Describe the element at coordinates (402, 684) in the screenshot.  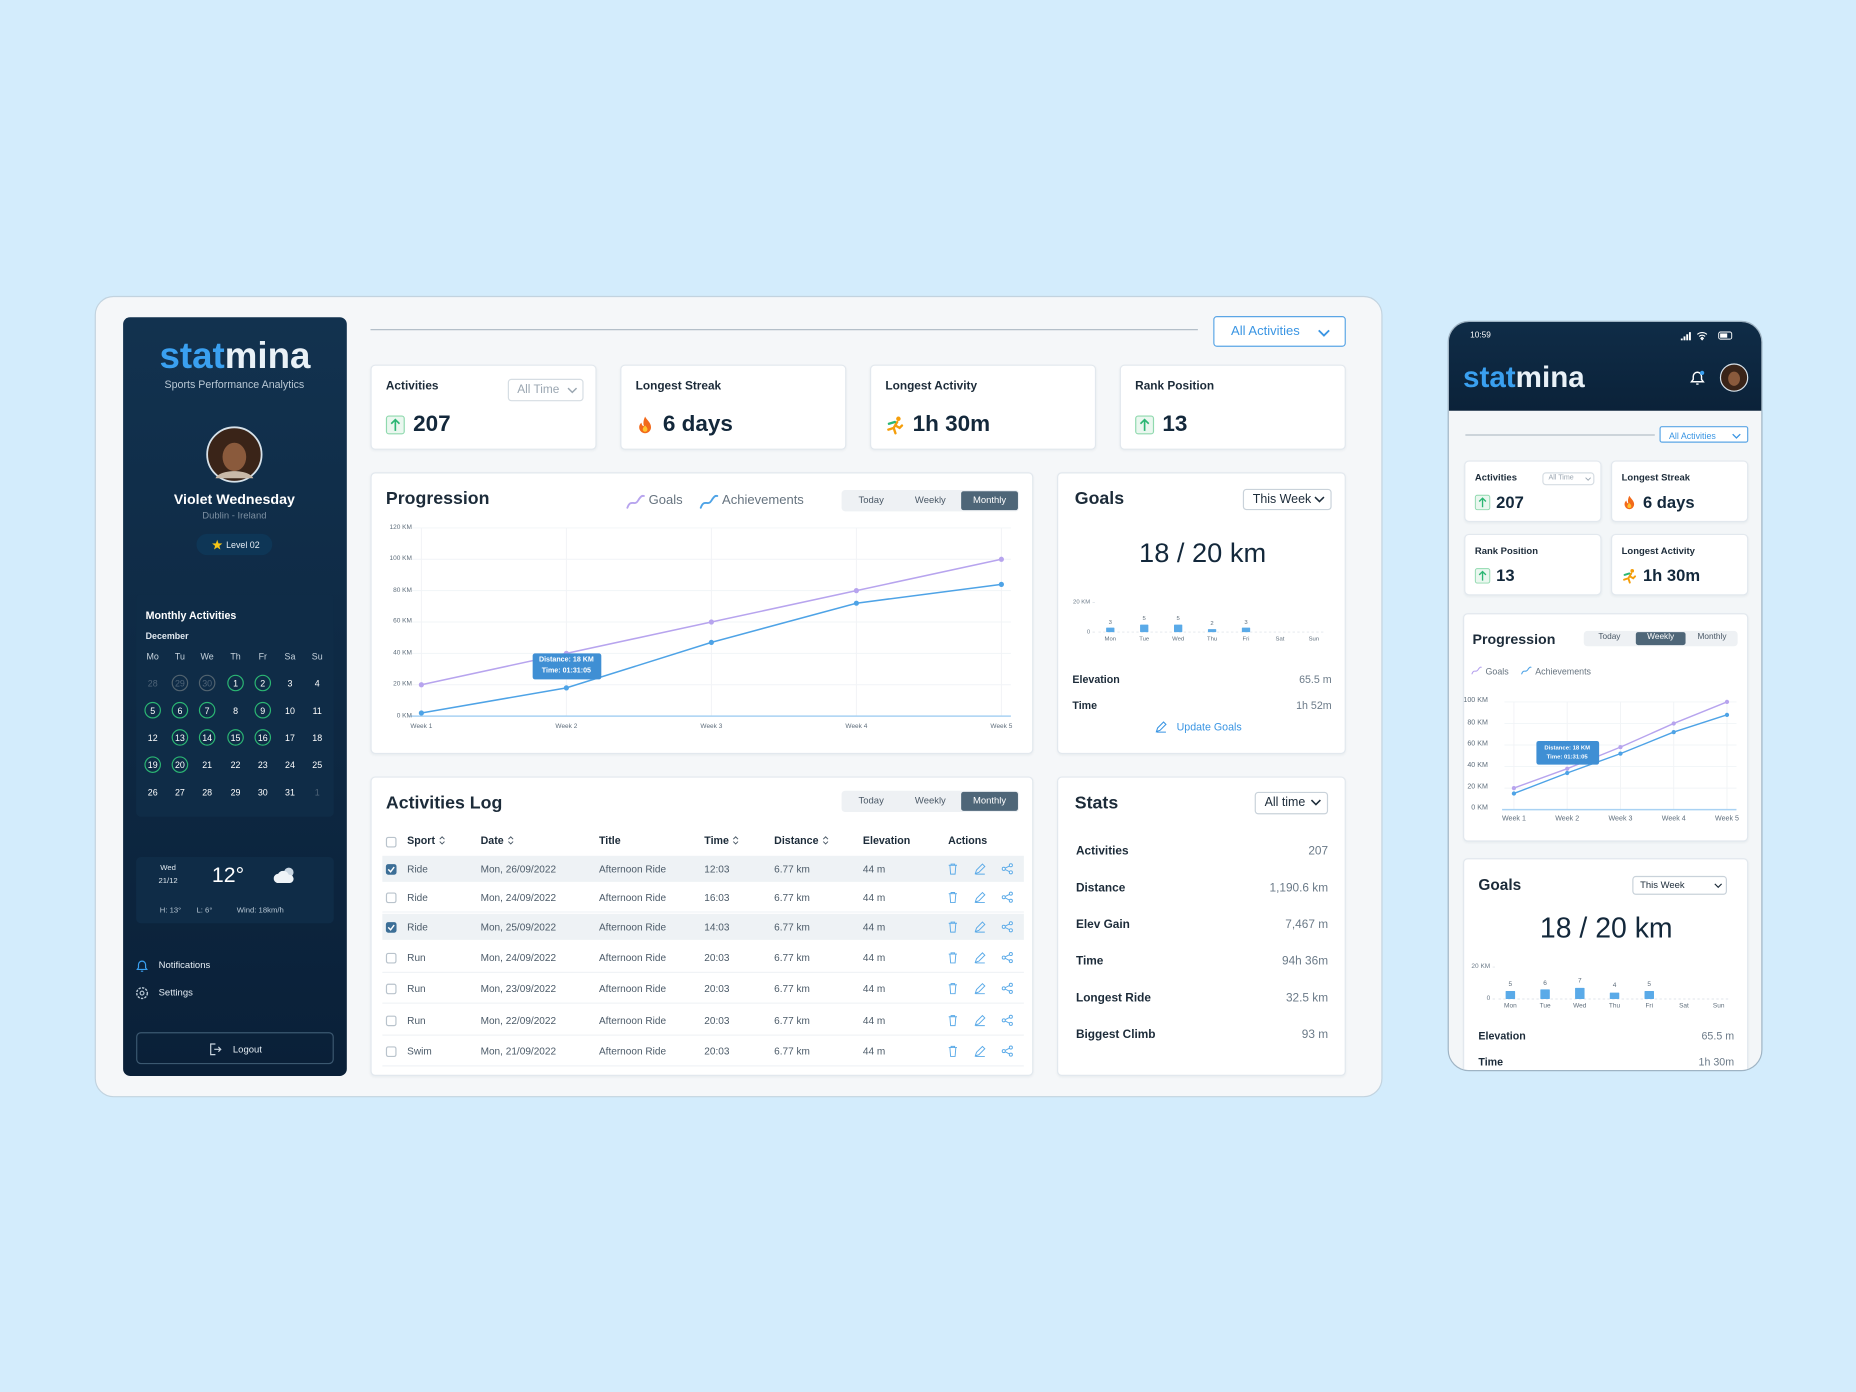
I see `y-tick-label: 20 KM` at that location.